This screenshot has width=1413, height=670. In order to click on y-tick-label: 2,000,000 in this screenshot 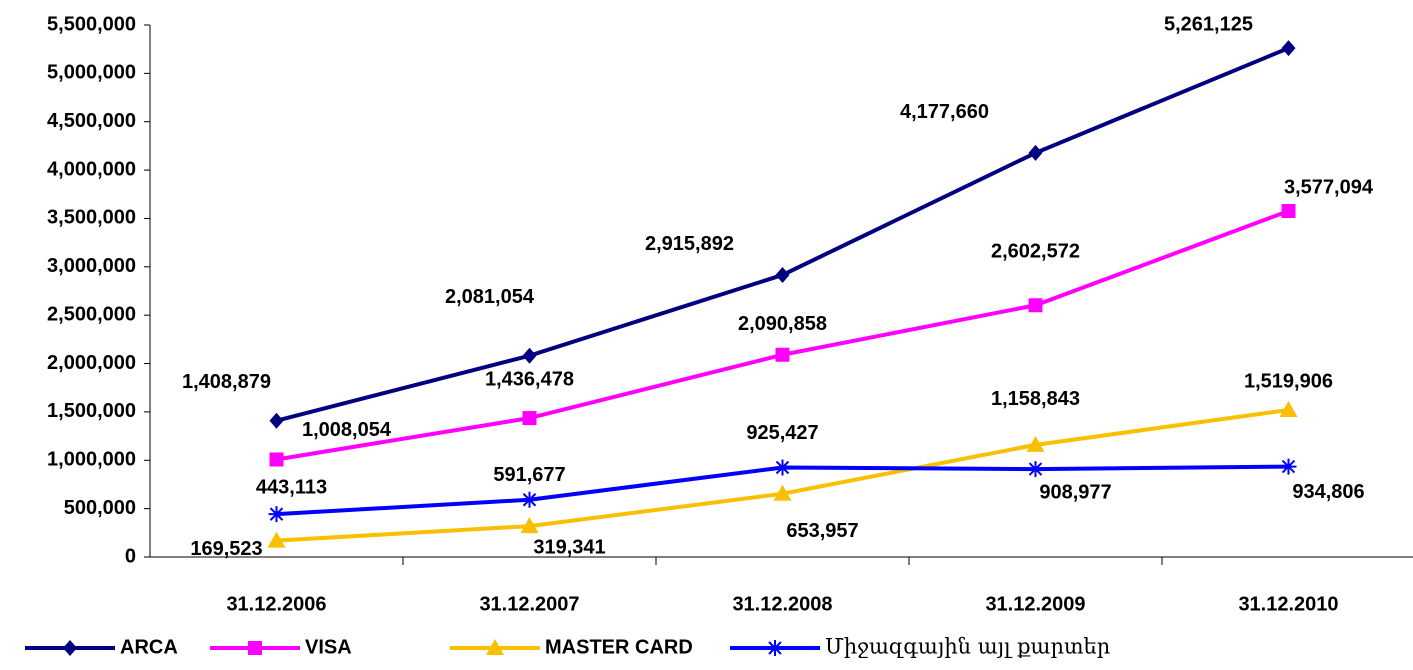, I will do `click(91, 363)`.